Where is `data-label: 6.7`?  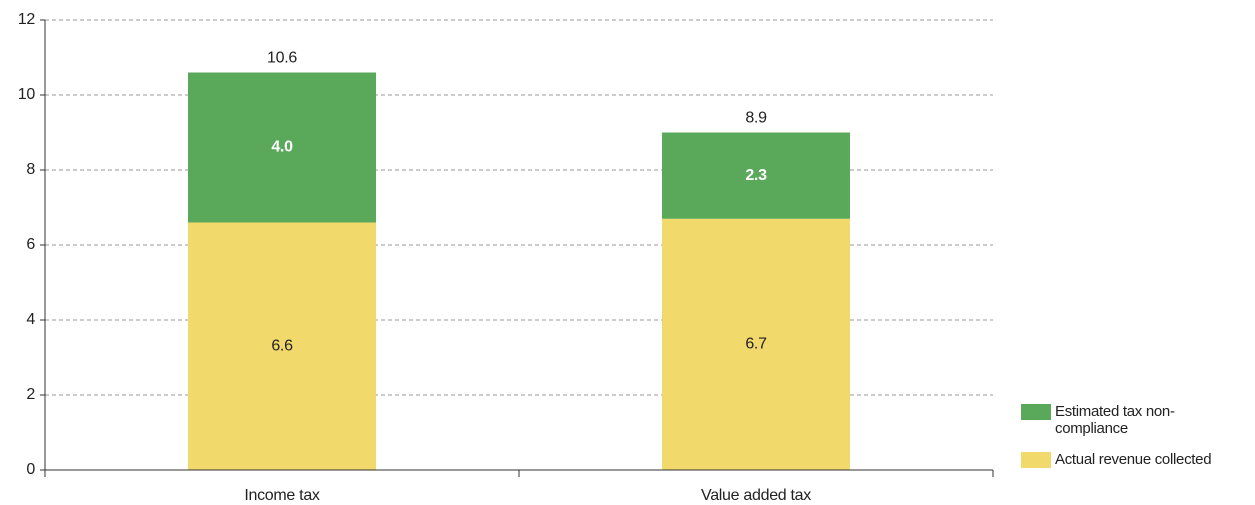 data-label: 6.7 is located at coordinates (756, 344).